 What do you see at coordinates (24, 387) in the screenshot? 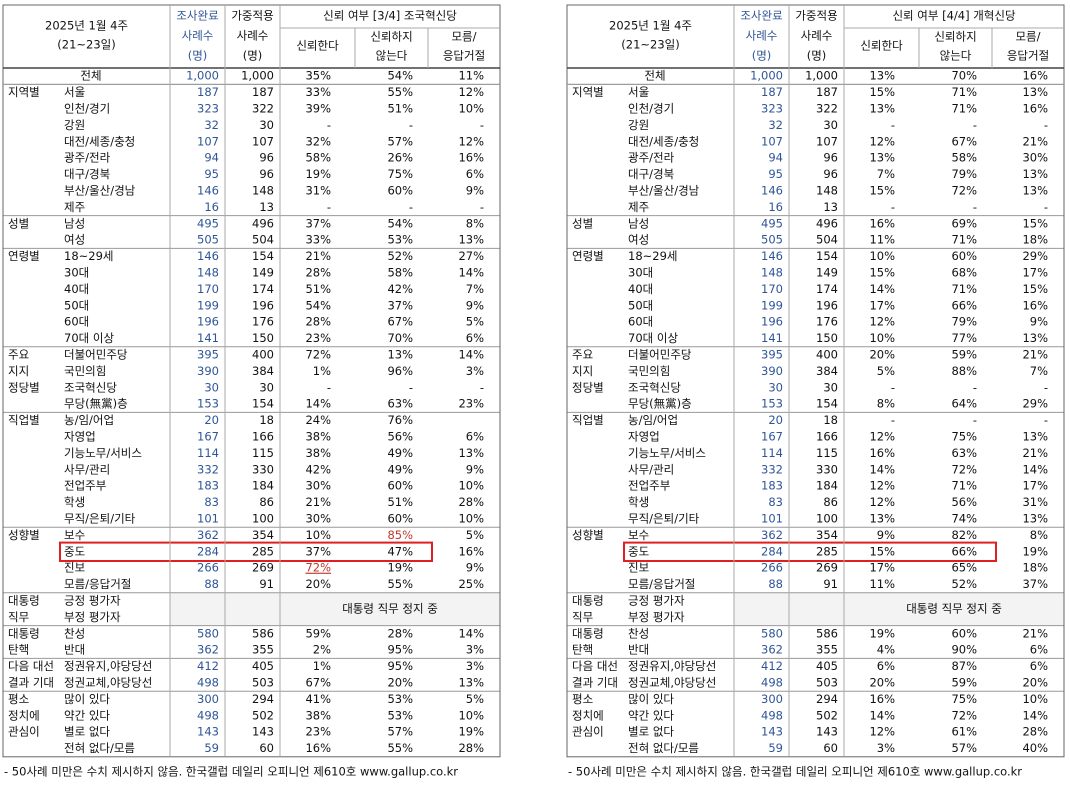
I see `group-label: 정당별` at bounding box center [24, 387].